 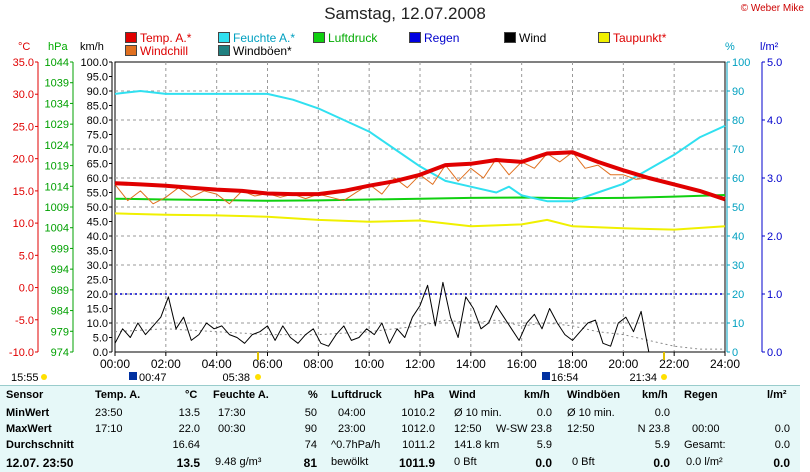 What do you see at coordinates (434, 38) in the screenshot?
I see `legend-rain: Regen` at bounding box center [434, 38].